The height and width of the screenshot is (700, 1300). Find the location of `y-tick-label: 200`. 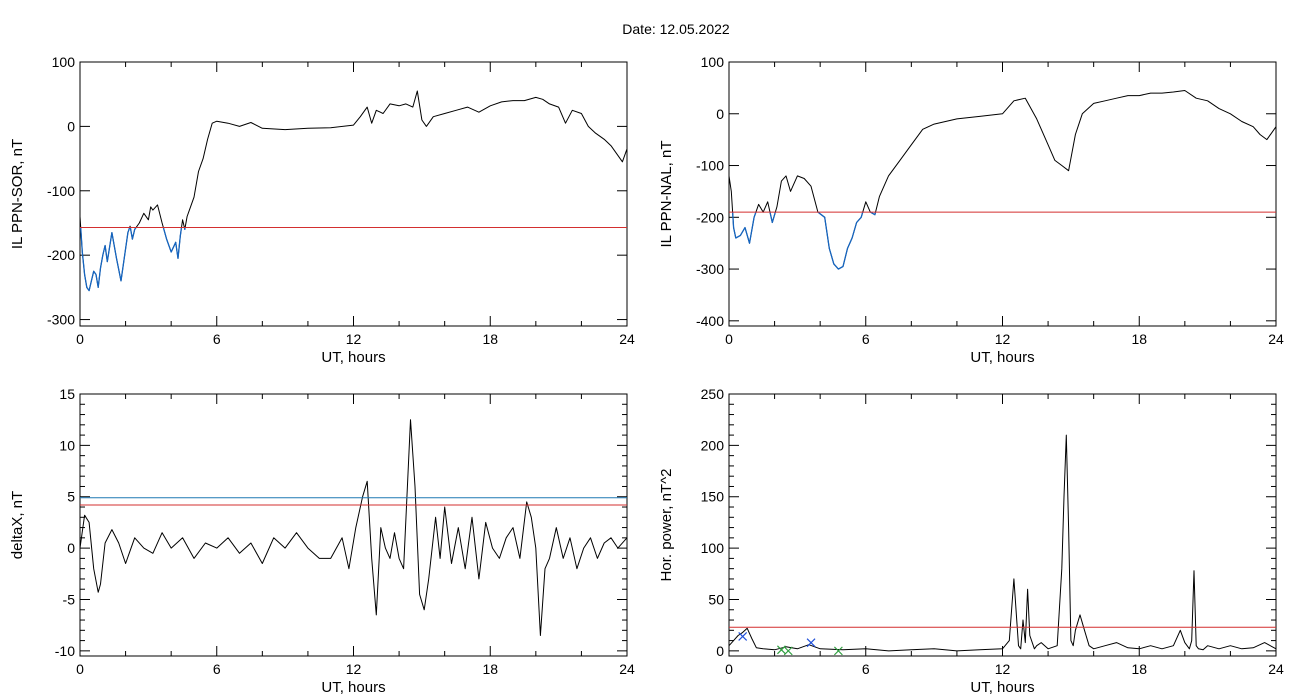

y-tick-label: 200 is located at coordinates (713, 445).